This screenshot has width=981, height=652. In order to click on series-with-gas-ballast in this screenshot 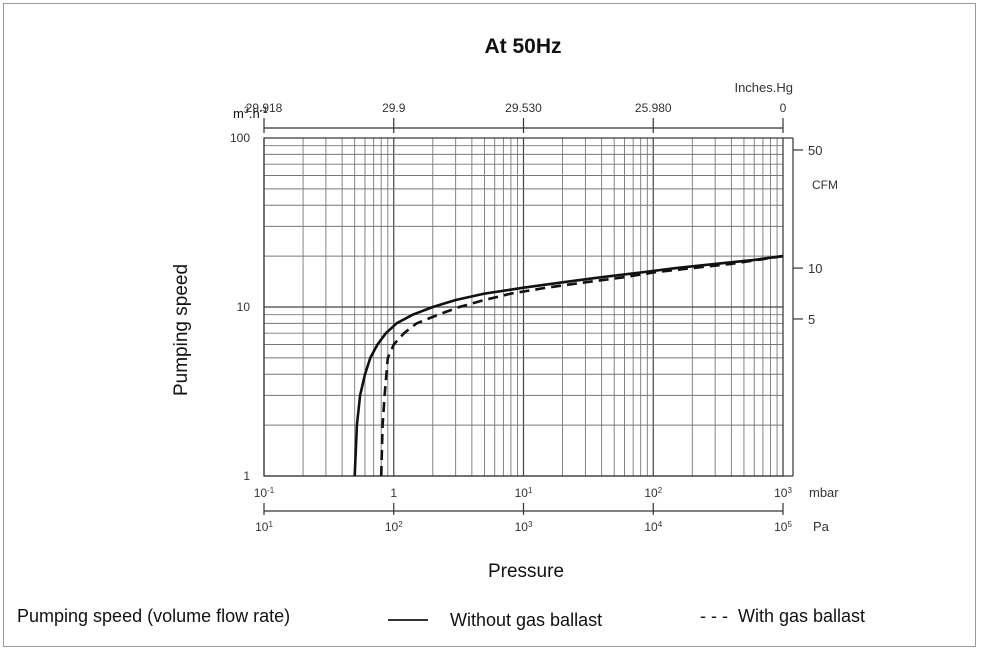, I will do `click(581, 365)`.